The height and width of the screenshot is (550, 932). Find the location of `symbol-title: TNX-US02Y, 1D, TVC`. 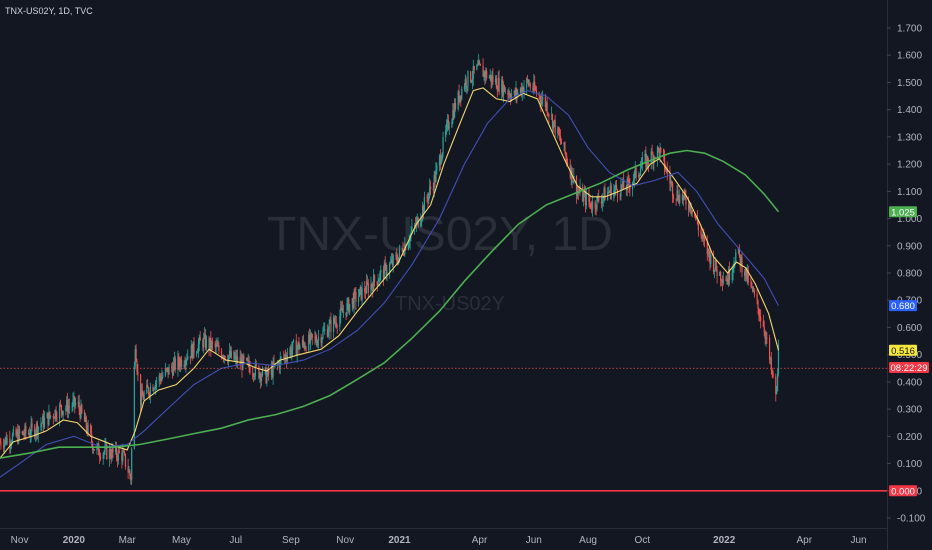

symbol-title: TNX-US02Y, 1D, TVC is located at coordinates (49, 11).